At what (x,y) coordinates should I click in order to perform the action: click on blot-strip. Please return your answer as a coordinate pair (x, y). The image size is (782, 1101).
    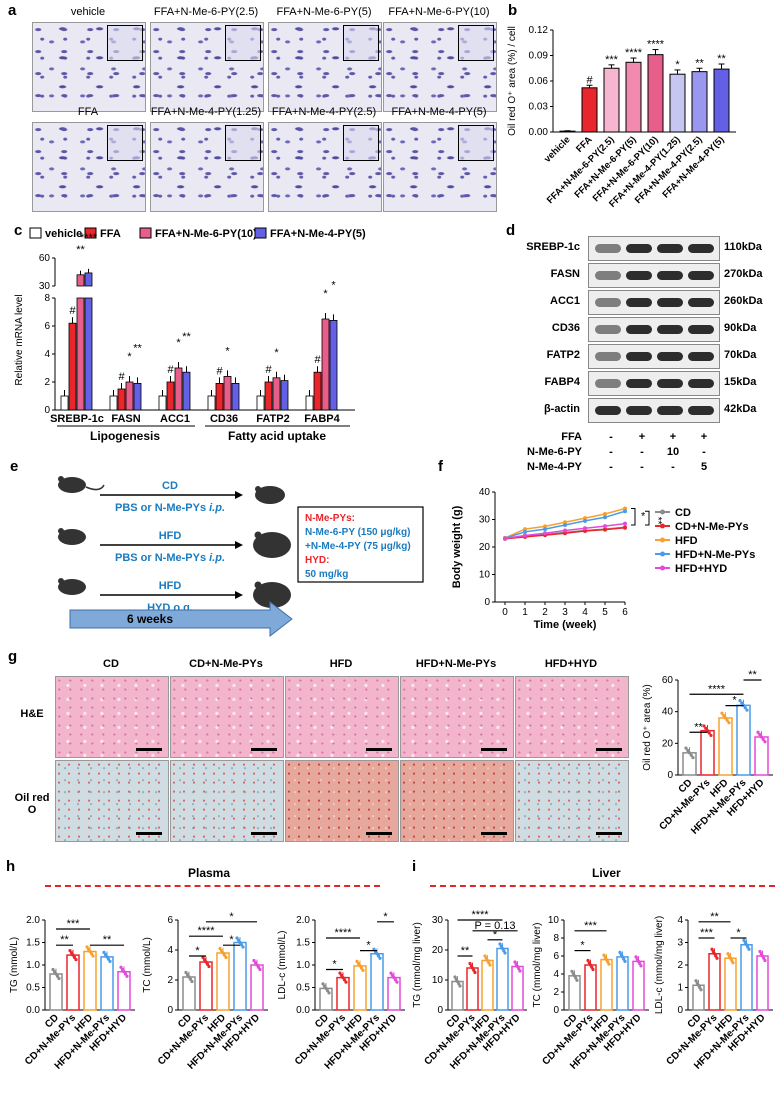
    Looking at the image, I should click on (654, 248).